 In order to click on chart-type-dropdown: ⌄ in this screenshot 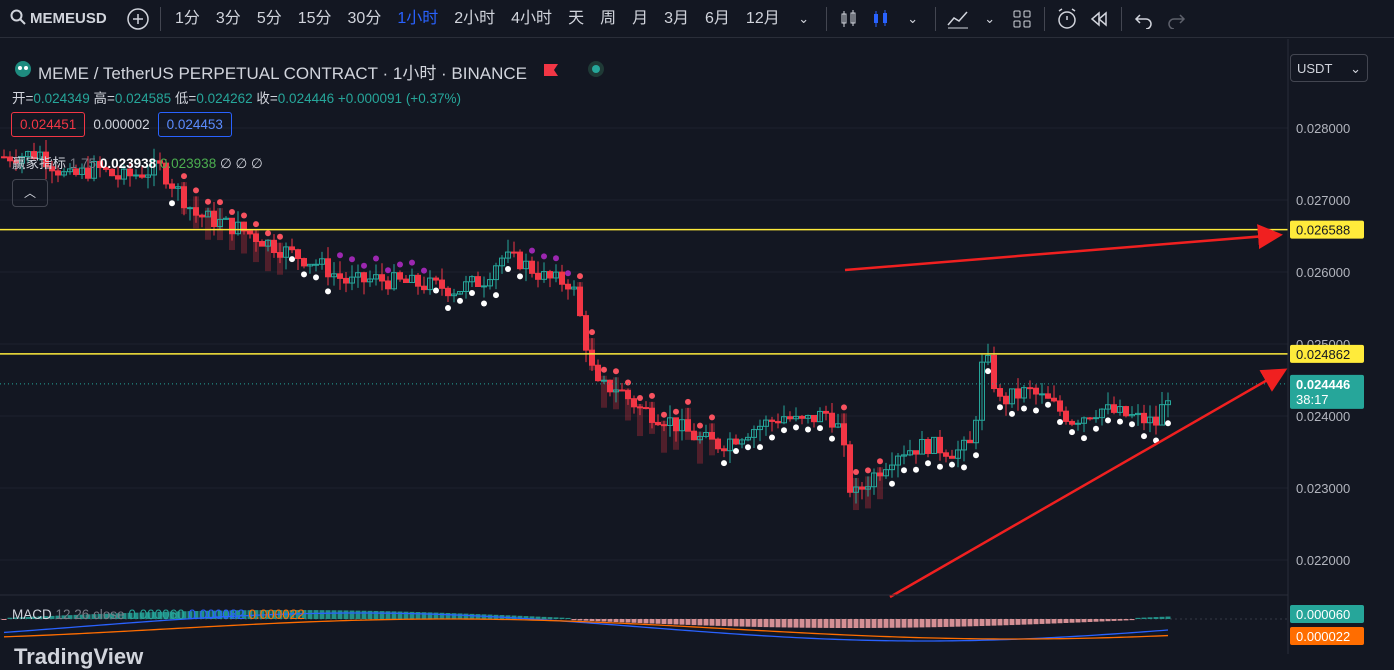, I will do `click(913, 19)`.